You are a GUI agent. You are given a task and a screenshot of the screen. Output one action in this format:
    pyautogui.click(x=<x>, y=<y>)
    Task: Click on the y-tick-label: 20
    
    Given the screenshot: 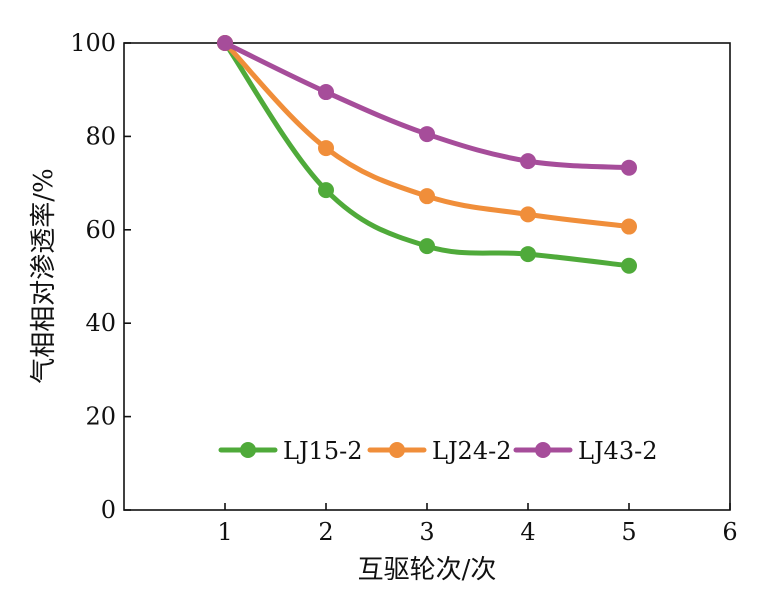 What is the action you would take?
    pyautogui.click(x=100, y=417)
    